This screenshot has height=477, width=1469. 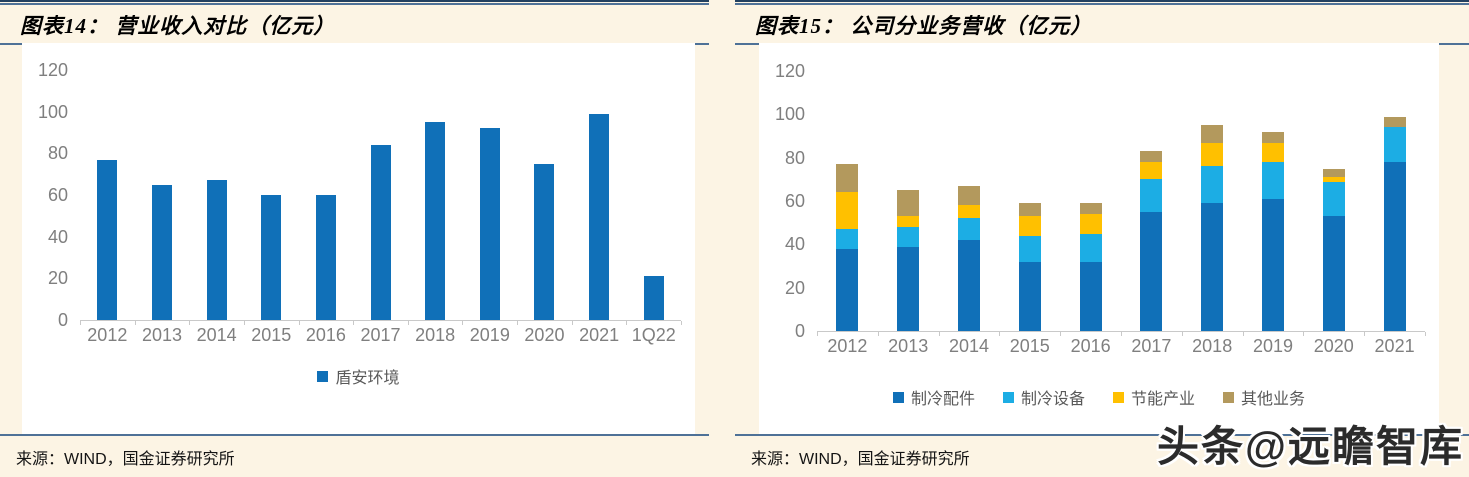 I want to click on y-tick-label: 40, so click(x=57, y=236).